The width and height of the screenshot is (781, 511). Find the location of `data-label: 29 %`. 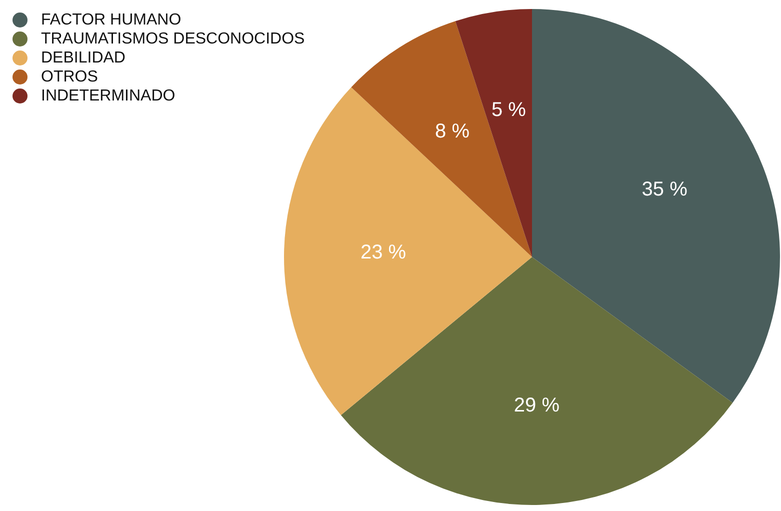

data-label: 29 % is located at coordinates (537, 405).